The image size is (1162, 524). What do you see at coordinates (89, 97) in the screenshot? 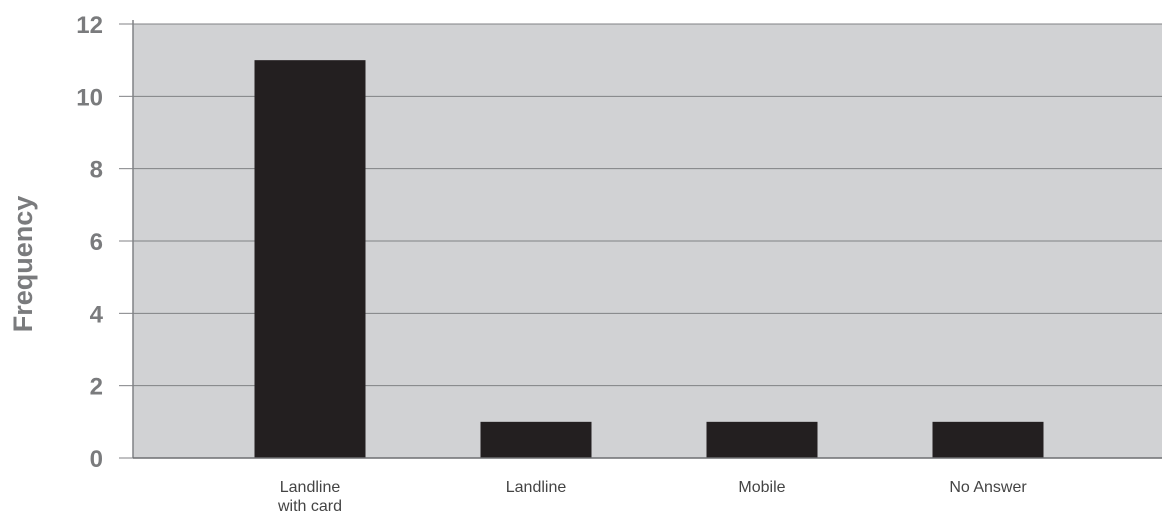
I see `y-tick-label: 10` at bounding box center [89, 97].